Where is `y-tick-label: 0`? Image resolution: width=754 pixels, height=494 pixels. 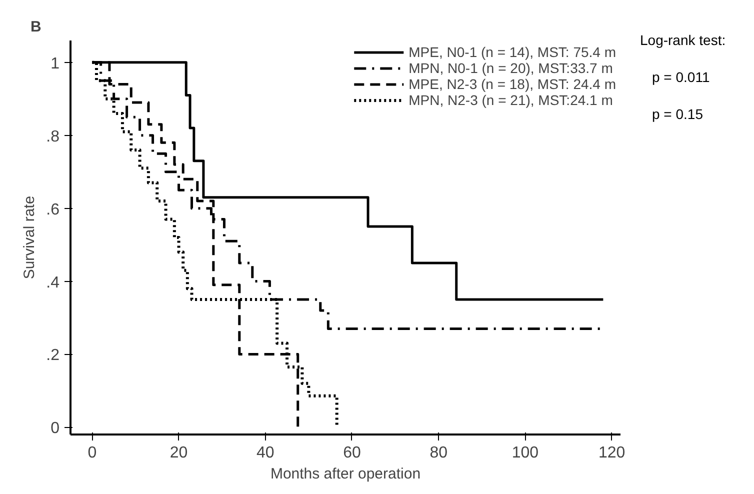 y-tick-label: 0 is located at coordinates (55, 429).